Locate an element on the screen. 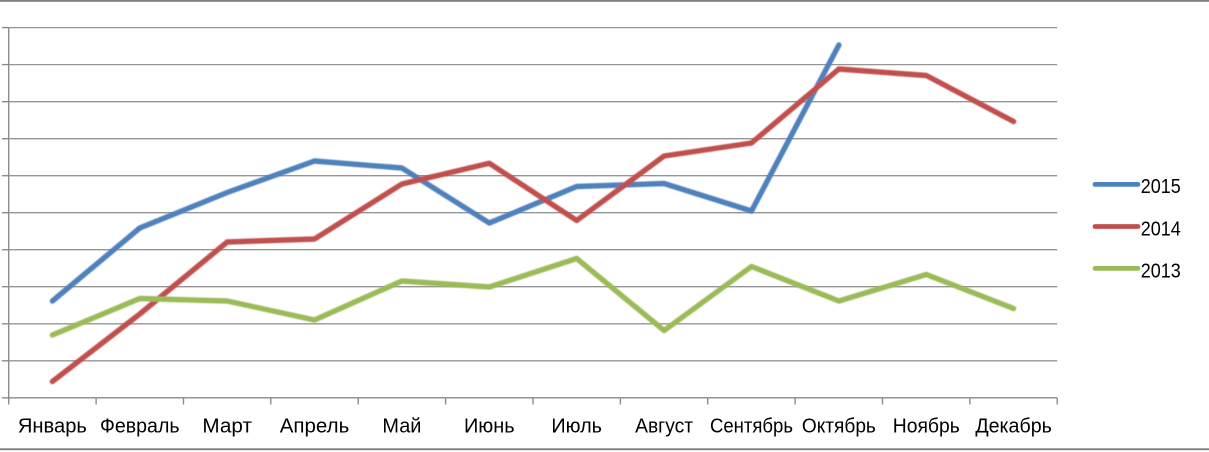 The width and height of the screenshot is (1209, 452). svg-text: Март is located at coordinates (227, 426).